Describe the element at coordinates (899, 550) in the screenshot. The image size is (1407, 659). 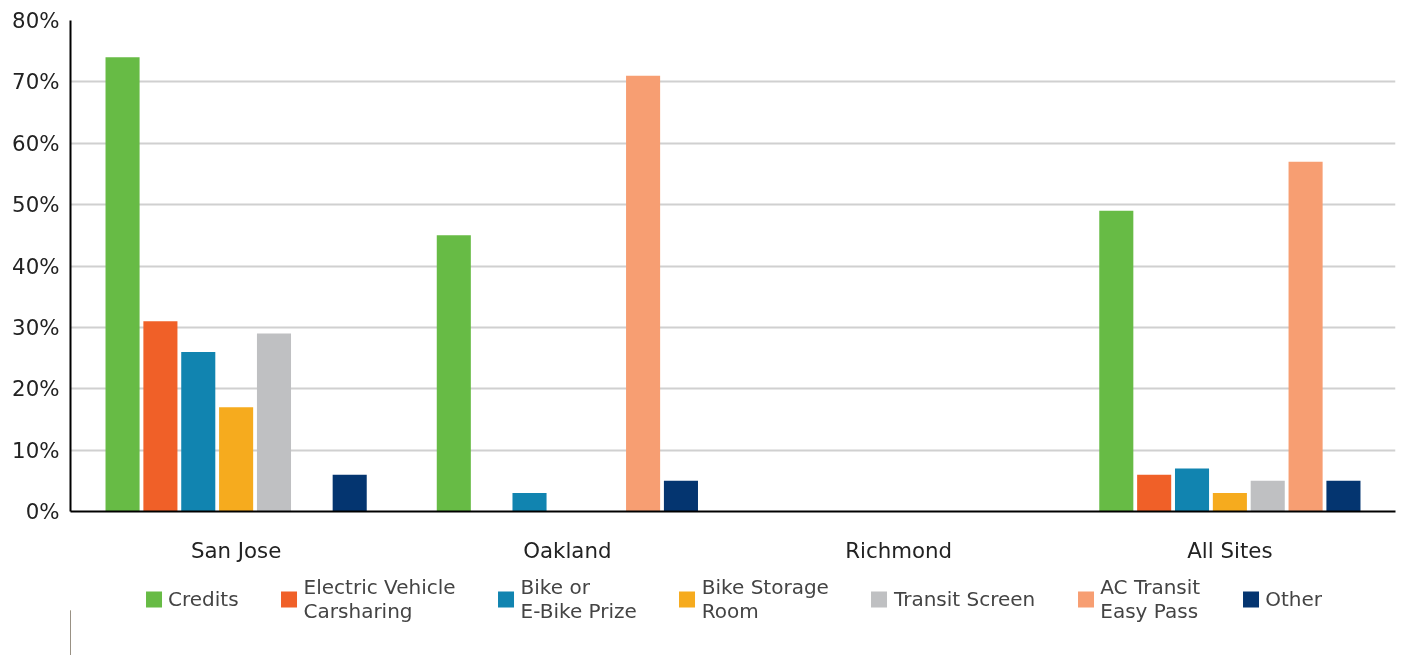
I see `x-tick-label: Richmond` at that location.